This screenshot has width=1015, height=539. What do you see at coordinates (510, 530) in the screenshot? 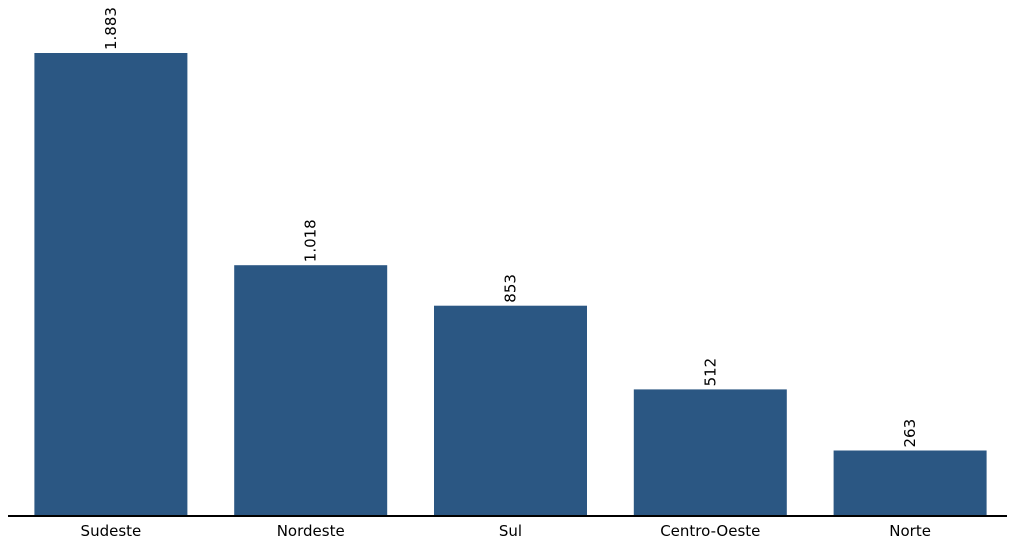
I see `x-tick-label-sul: Sul` at bounding box center [510, 530].